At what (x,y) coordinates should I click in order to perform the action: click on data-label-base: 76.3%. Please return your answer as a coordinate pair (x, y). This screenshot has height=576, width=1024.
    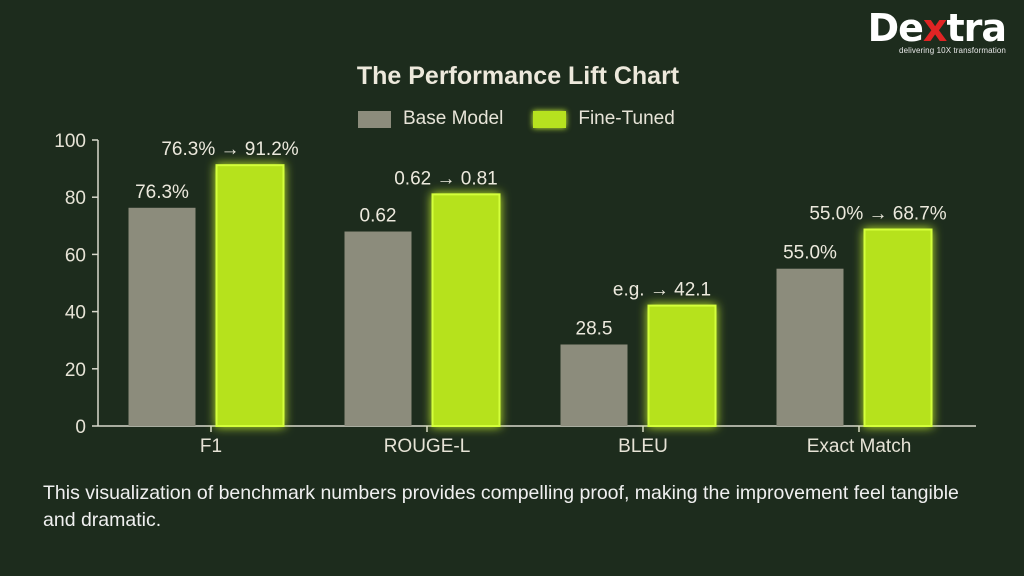
    Looking at the image, I should click on (162, 192).